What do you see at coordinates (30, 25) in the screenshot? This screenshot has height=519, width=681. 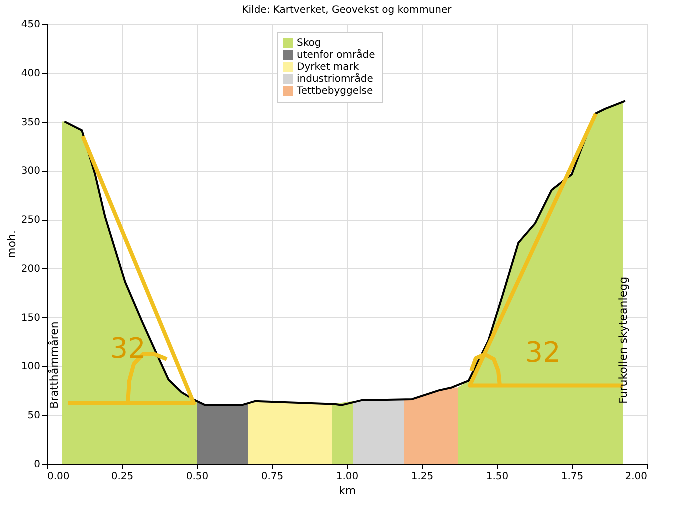 I see `y-tick-label: 450` at bounding box center [30, 25].